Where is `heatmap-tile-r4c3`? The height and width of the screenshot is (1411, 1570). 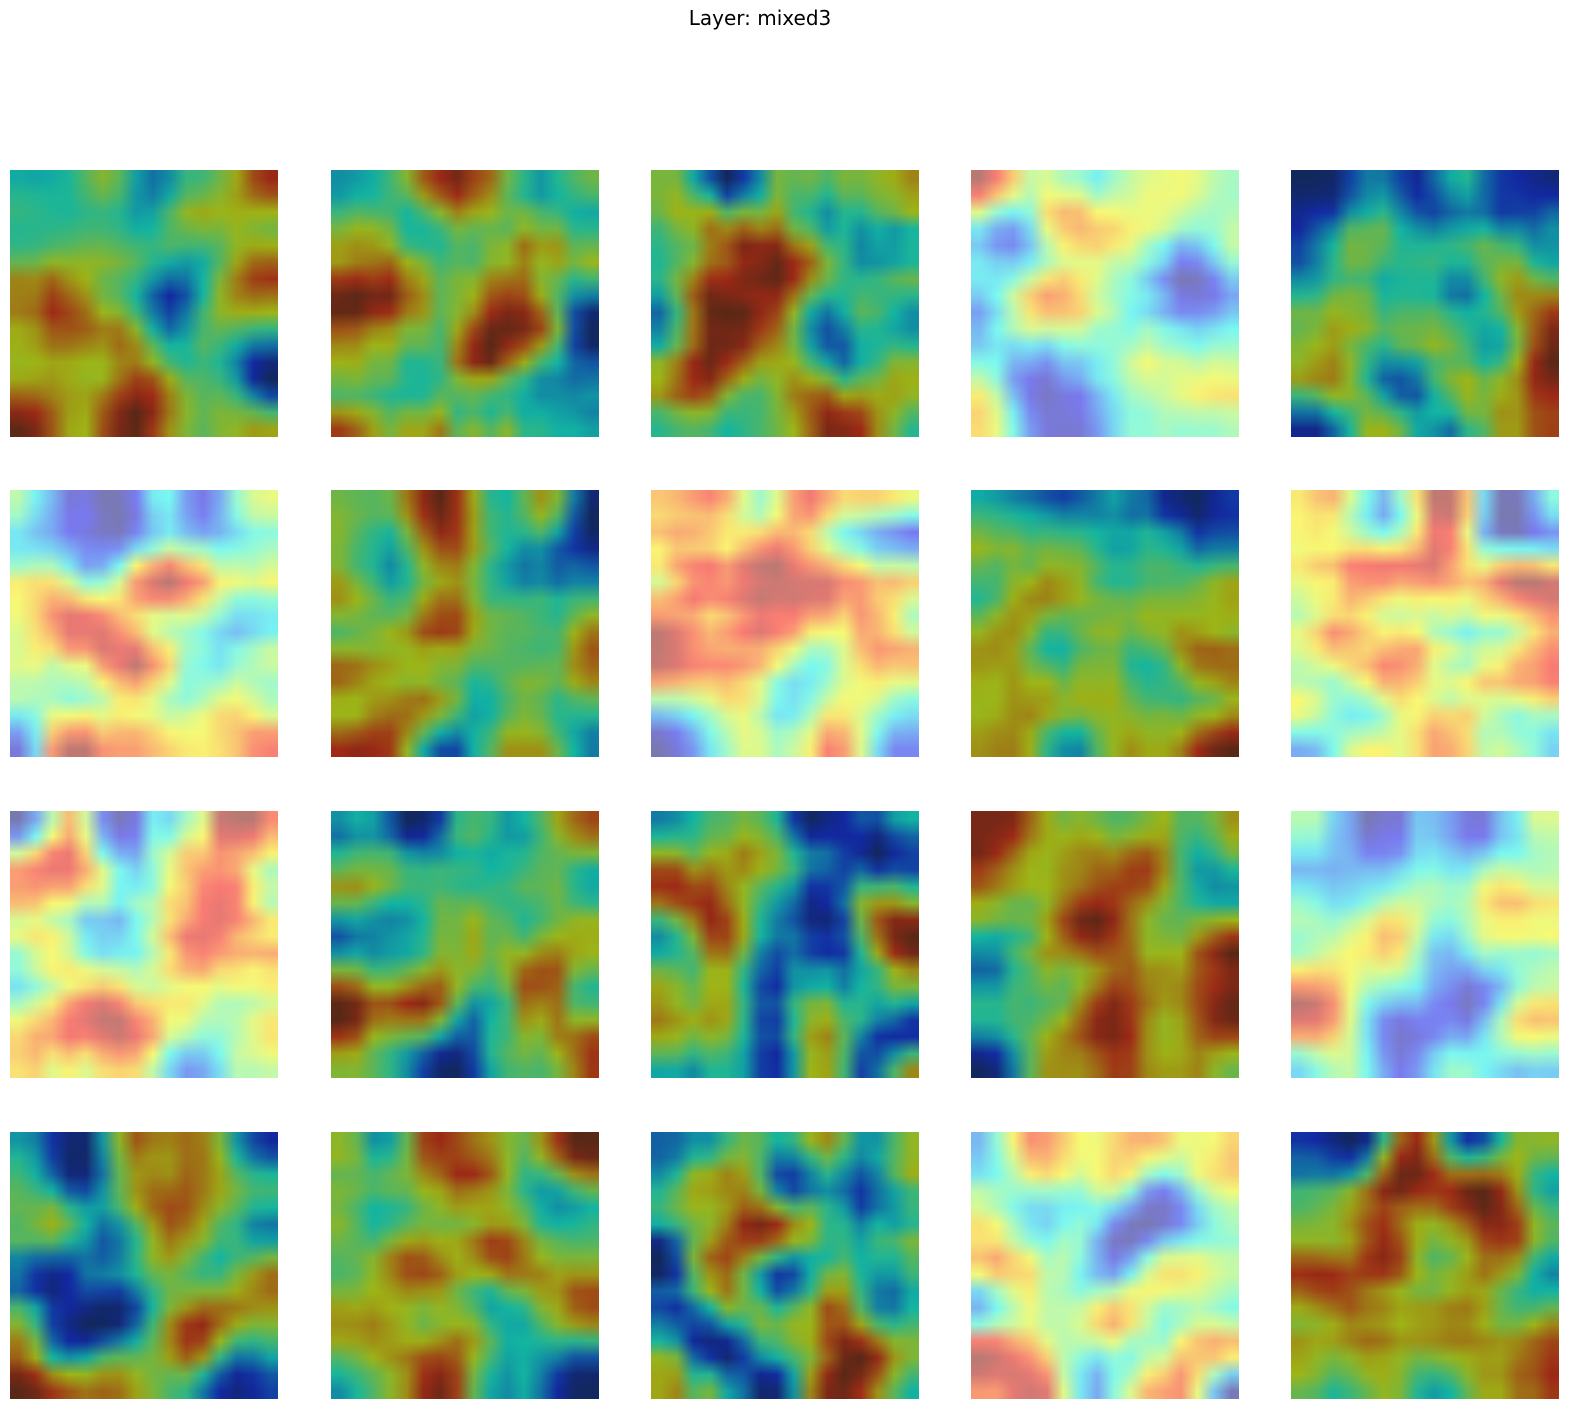 heatmap-tile-r4c3 is located at coordinates (785, 1265).